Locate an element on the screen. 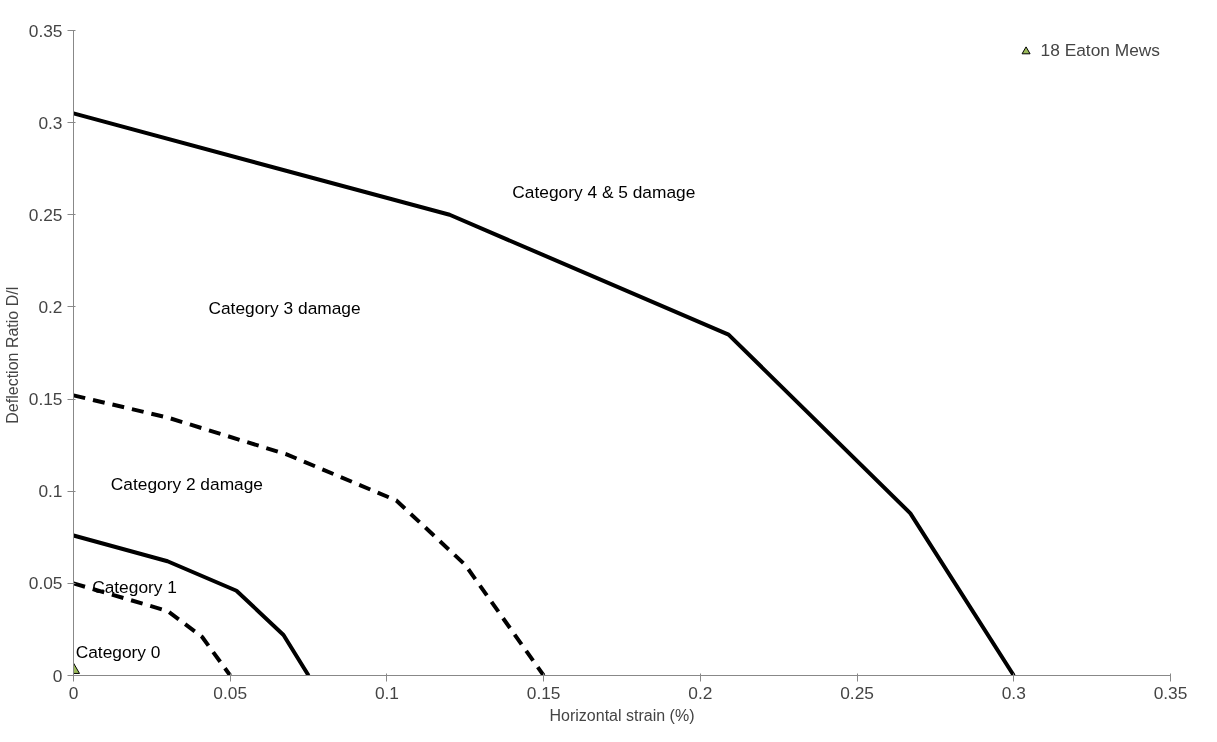 This screenshot has height=742, width=1217. x-tick-label: 0.25 is located at coordinates (857, 692).